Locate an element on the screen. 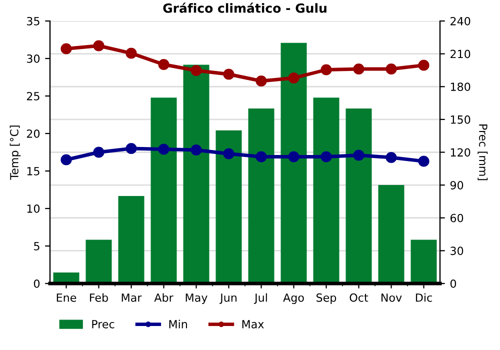  x-tick-label: Ene is located at coordinates (66, 298).